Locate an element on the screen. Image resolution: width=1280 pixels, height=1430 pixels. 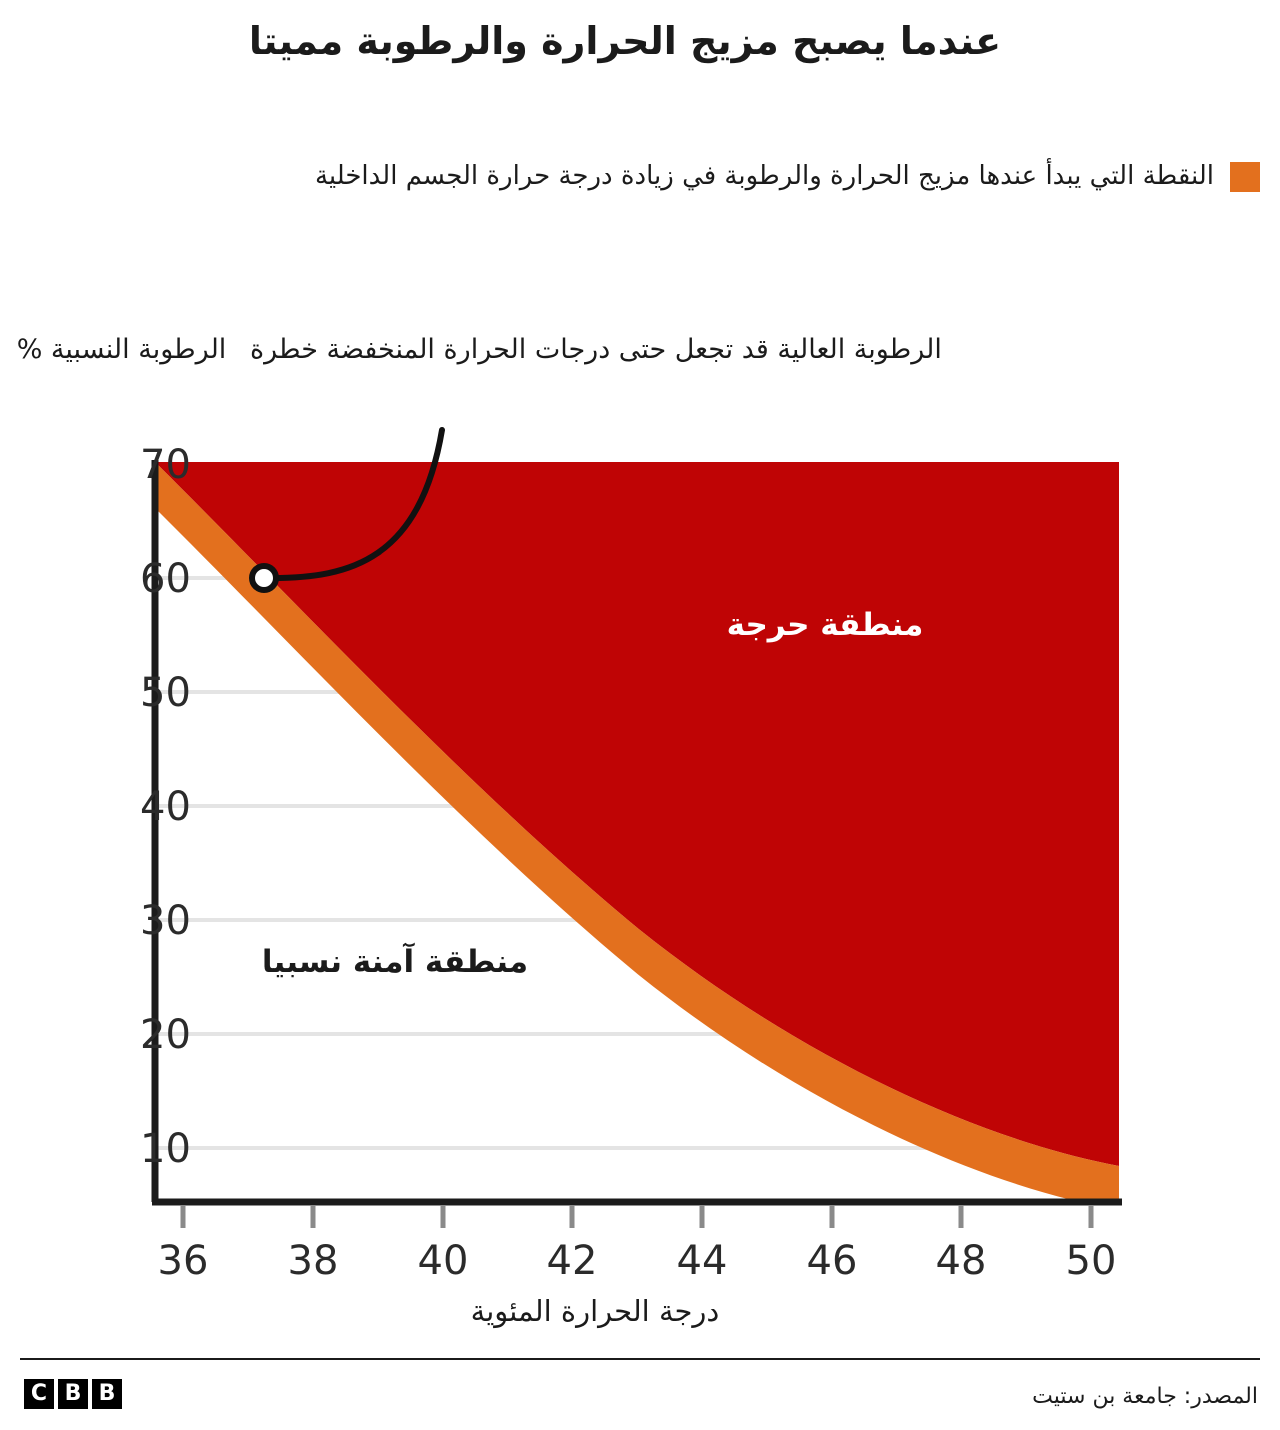
bbc-logo: B B C is located at coordinates (73, 1394).